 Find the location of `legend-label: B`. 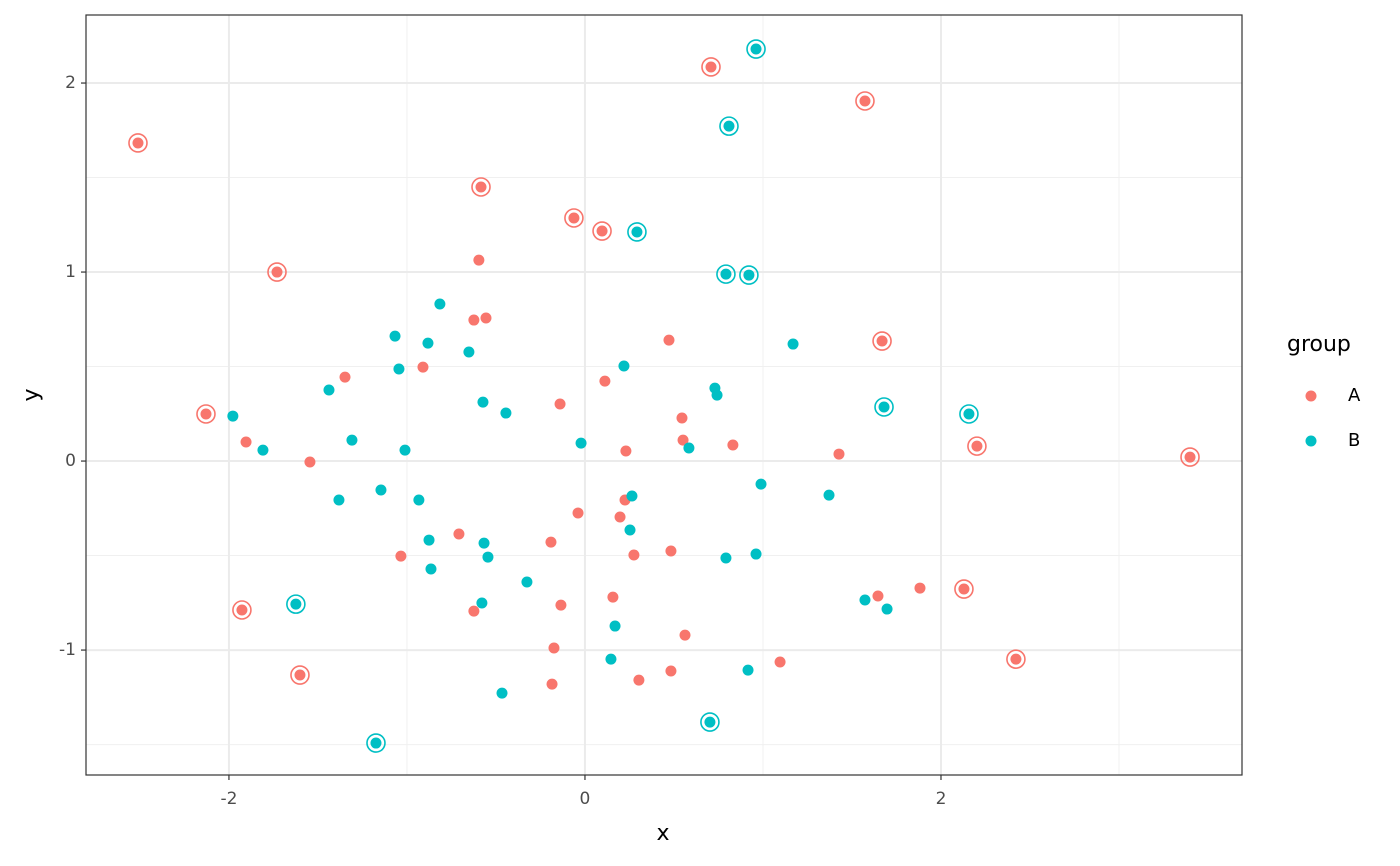

legend-label: B is located at coordinates (1354, 440).